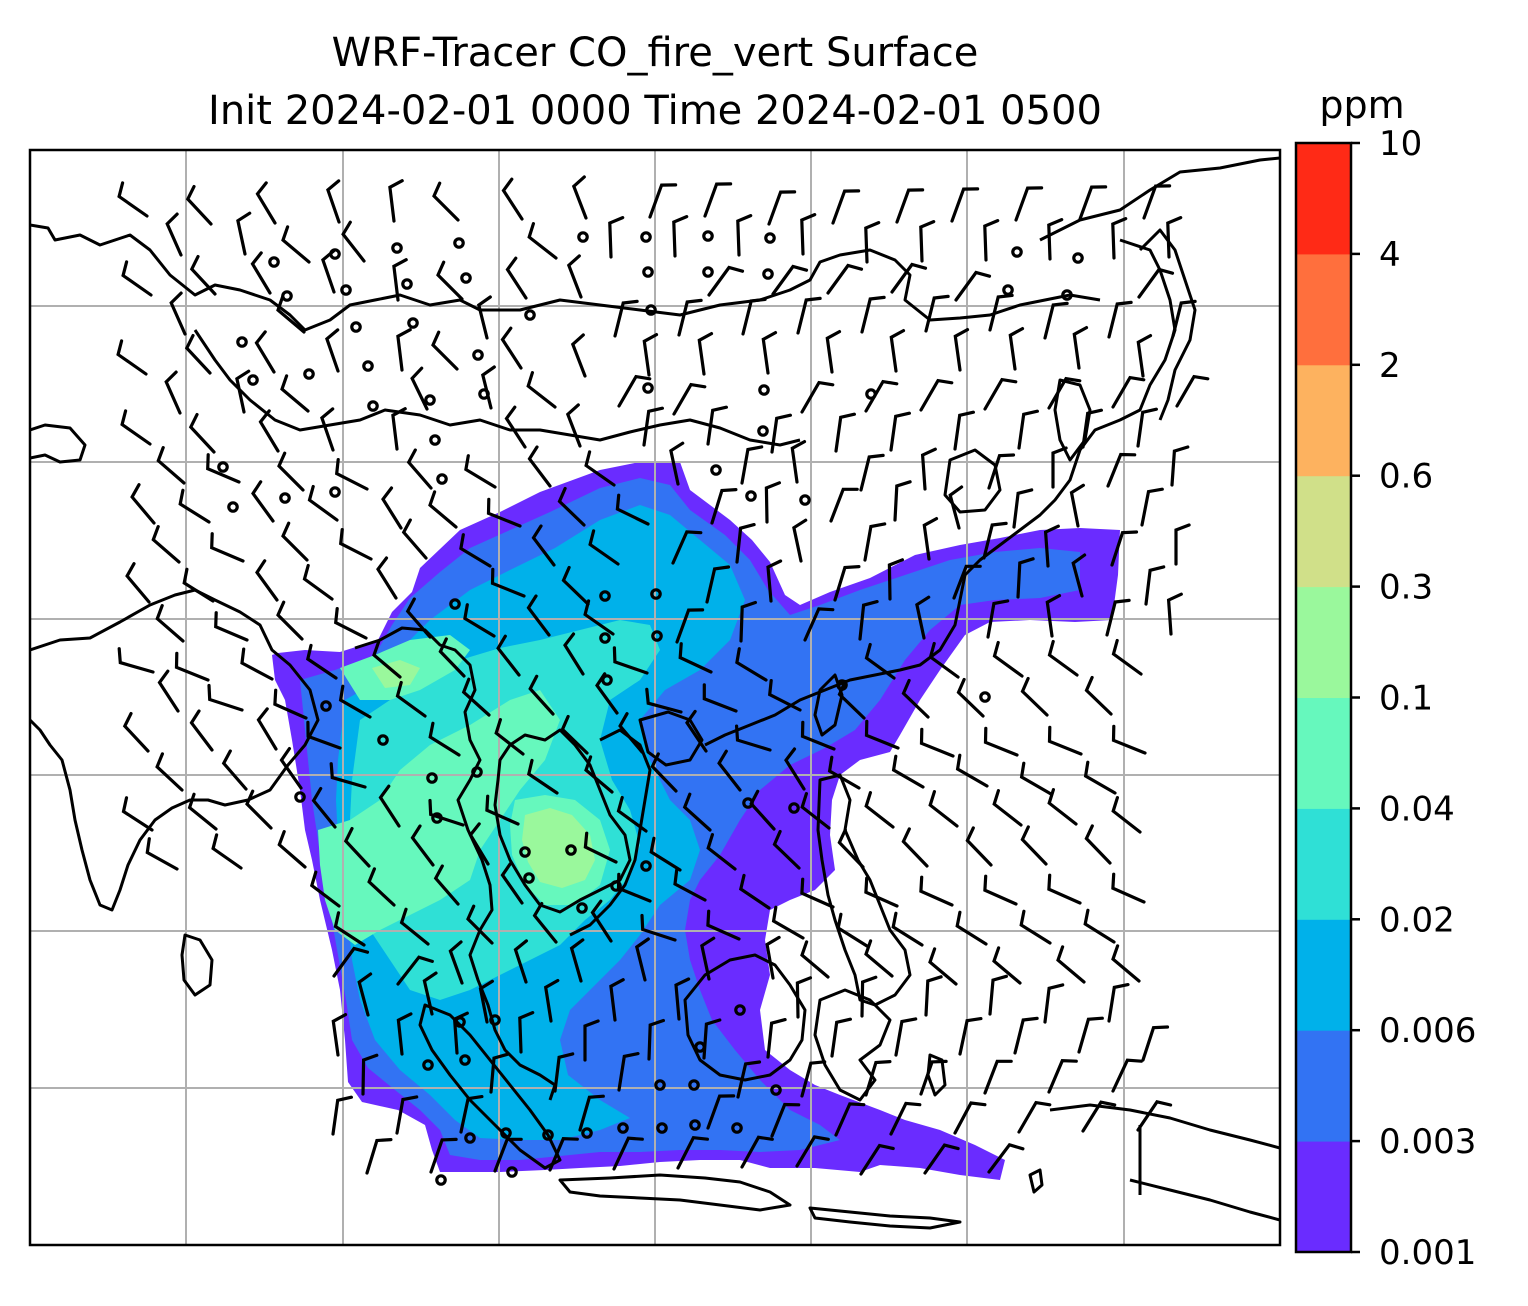 This screenshot has width=1528, height=1306. What do you see at coordinates (828, 705) in the screenshot?
I see `coast-taiwan` at bounding box center [828, 705].